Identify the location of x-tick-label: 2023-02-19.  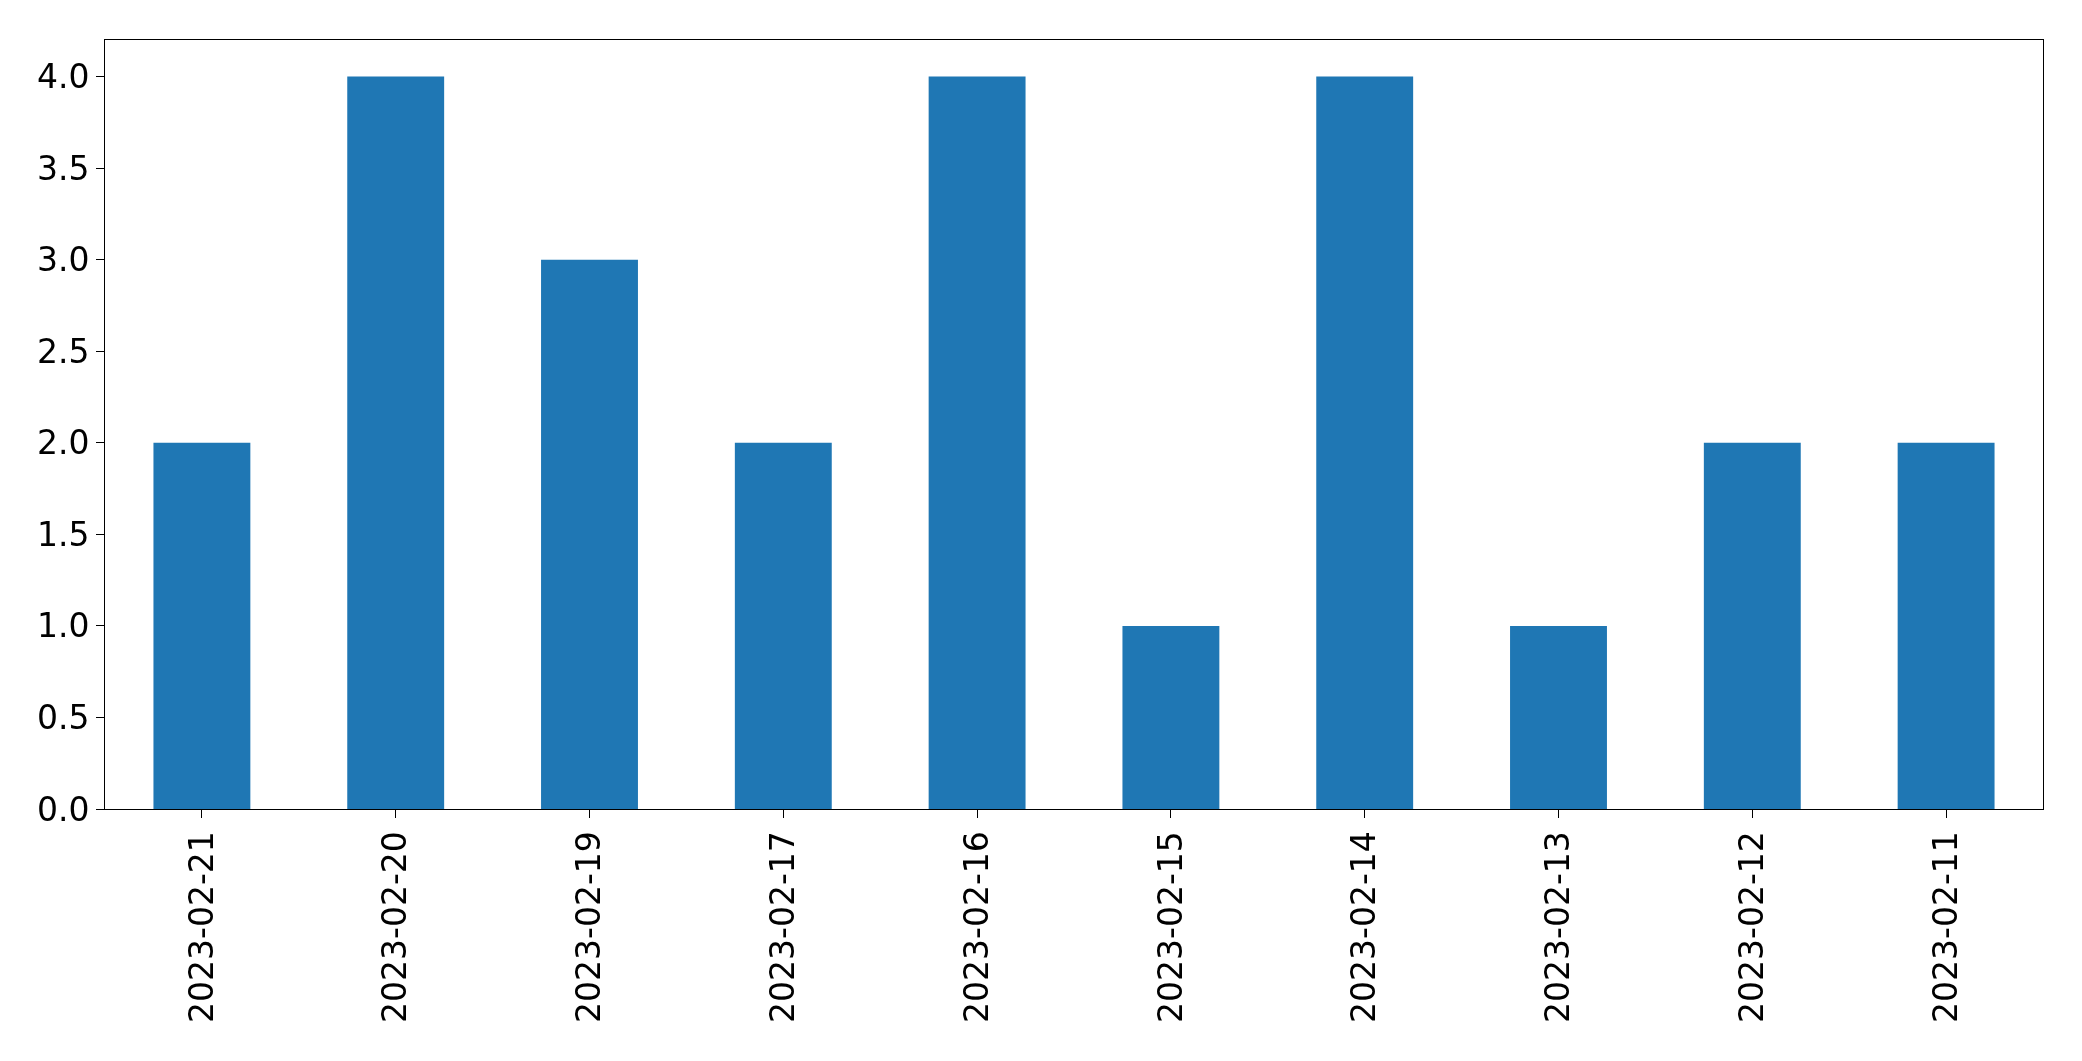
(589, 927).